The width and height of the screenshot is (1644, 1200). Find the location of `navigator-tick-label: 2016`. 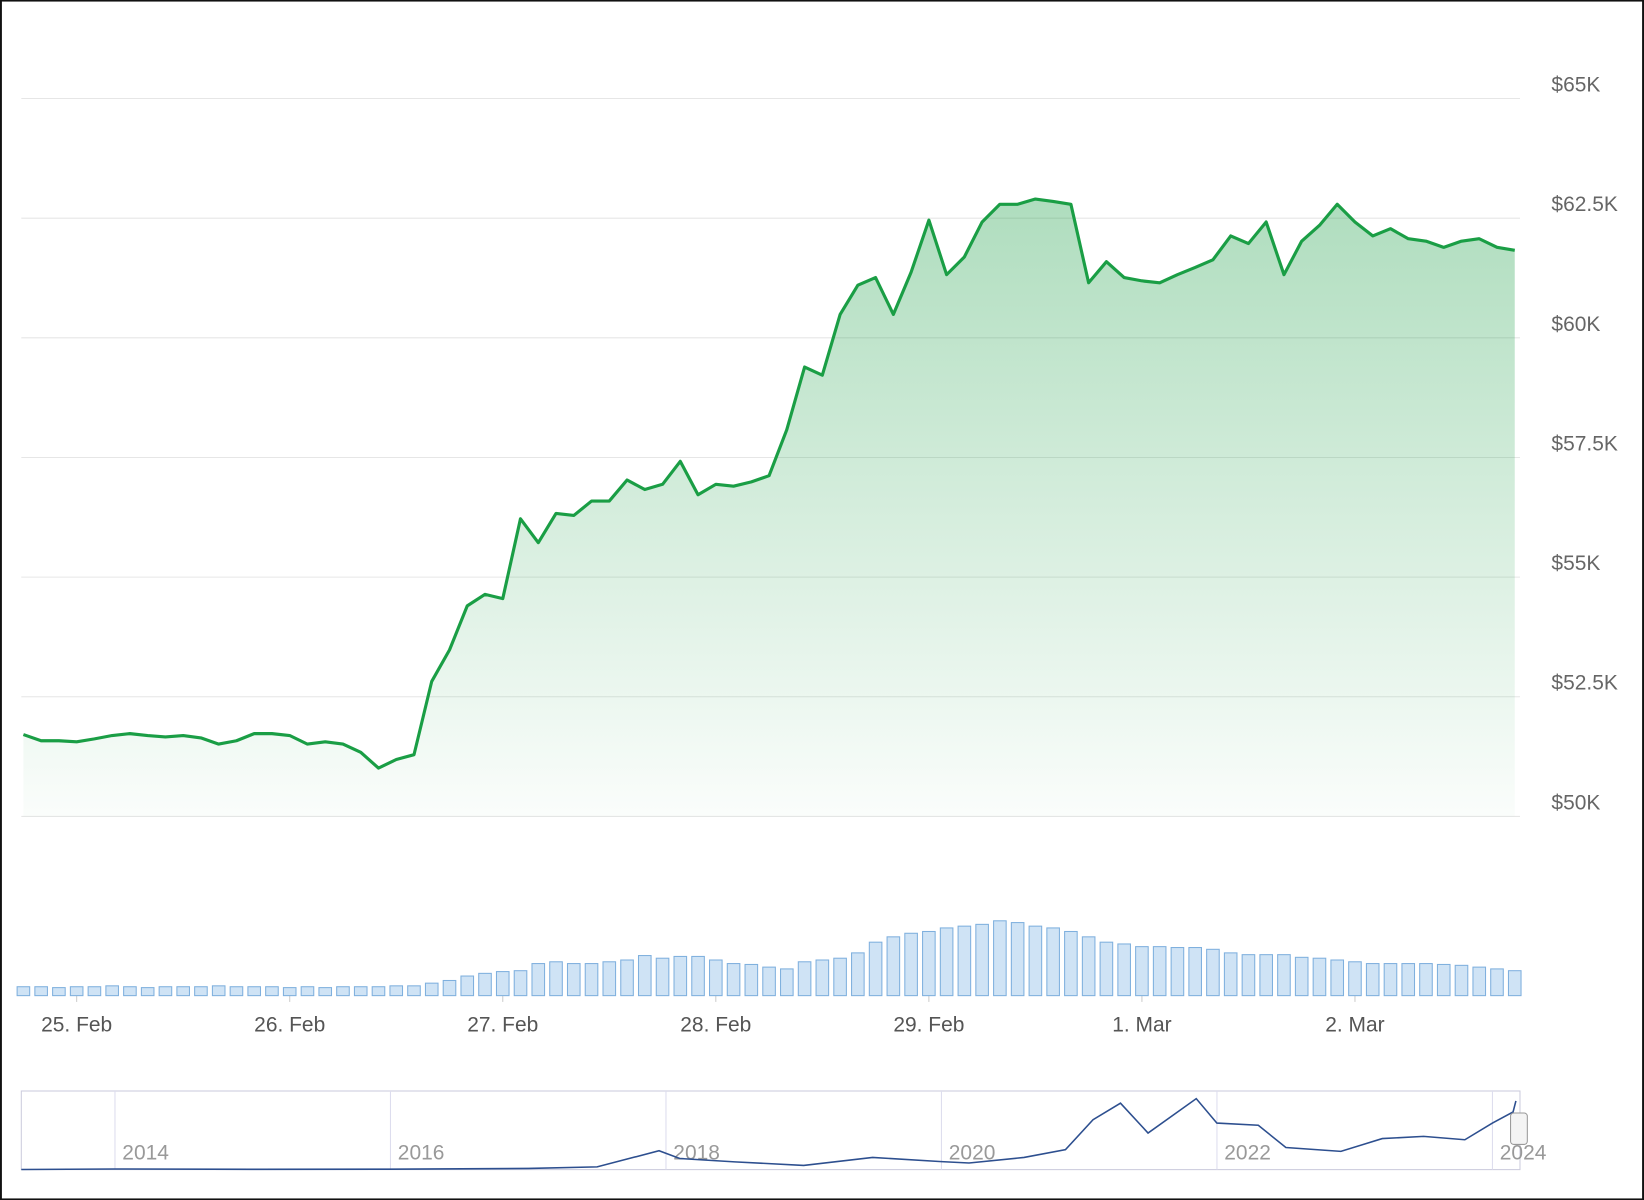

navigator-tick-label: 2016 is located at coordinates (421, 1152).